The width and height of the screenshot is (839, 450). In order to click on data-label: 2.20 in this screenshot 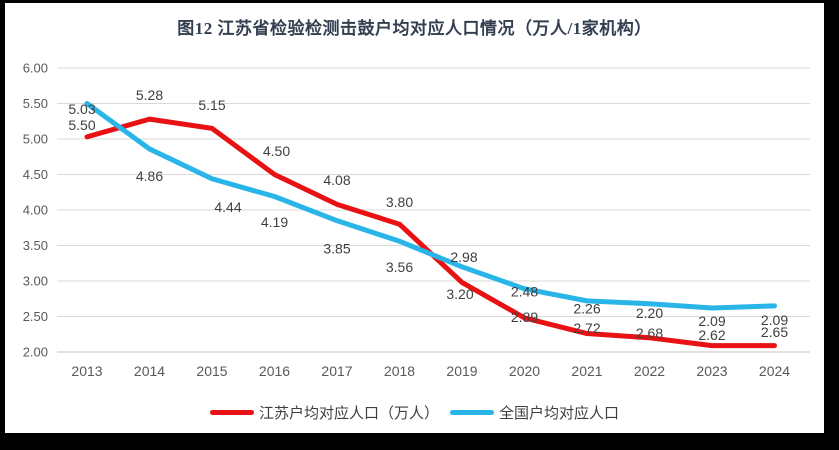, I will do `click(649, 313)`.